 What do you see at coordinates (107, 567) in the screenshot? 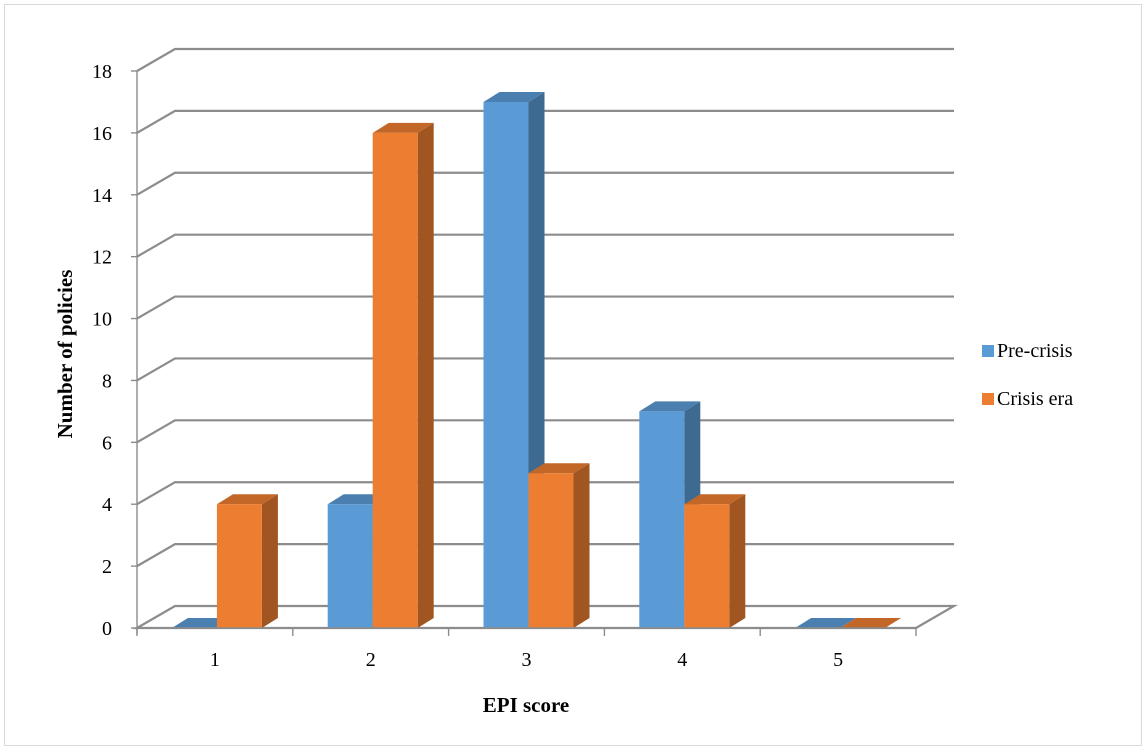
I see `y-tick-label: 2` at bounding box center [107, 567].